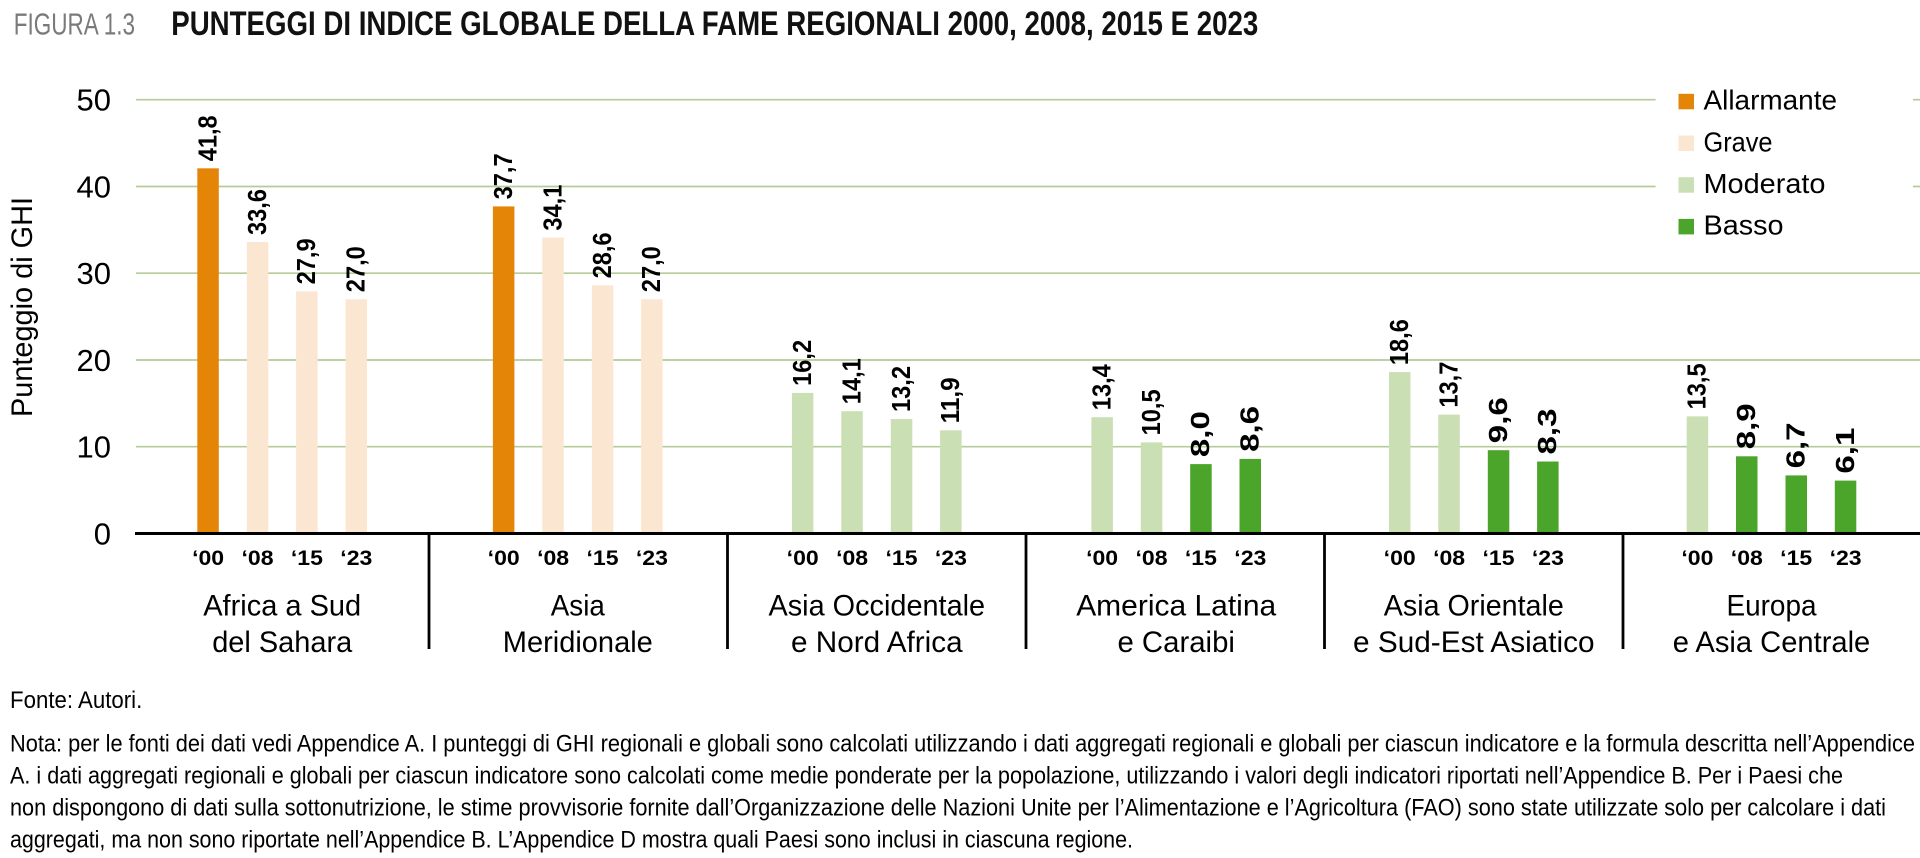  What do you see at coordinates (1176, 642) in the screenshot?
I see `svg-text: e Caraibi` at bounding box center [1176, 642].